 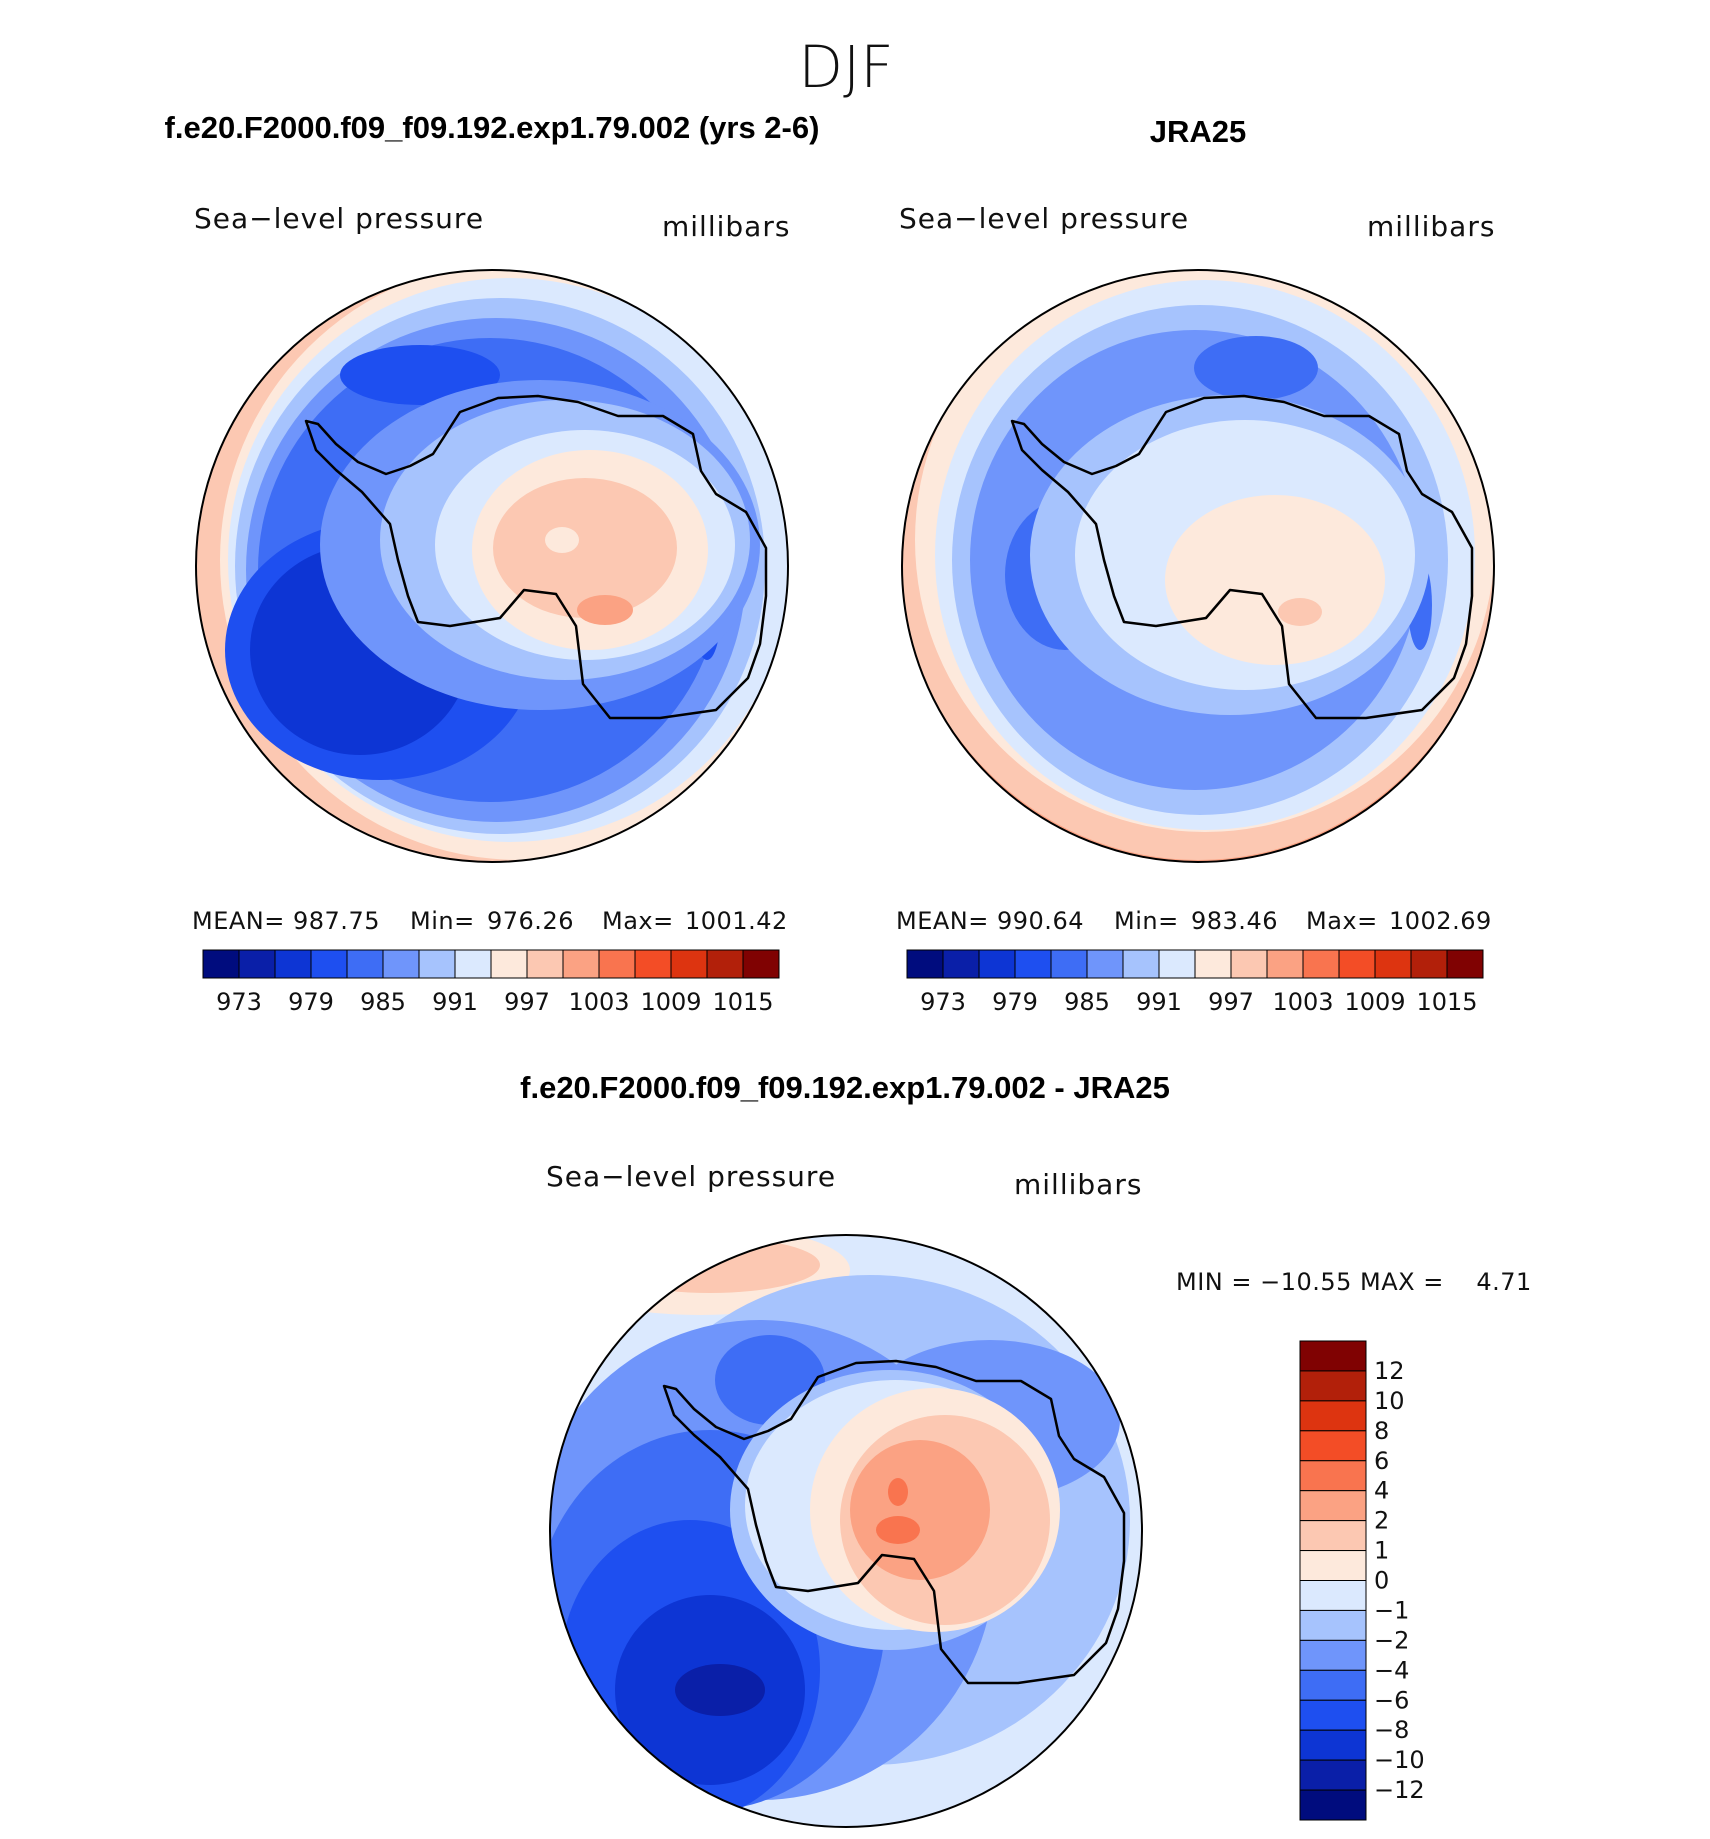 I want to click on panel-reanalysis-units-label: millibars, so click(x=1431, y=226).